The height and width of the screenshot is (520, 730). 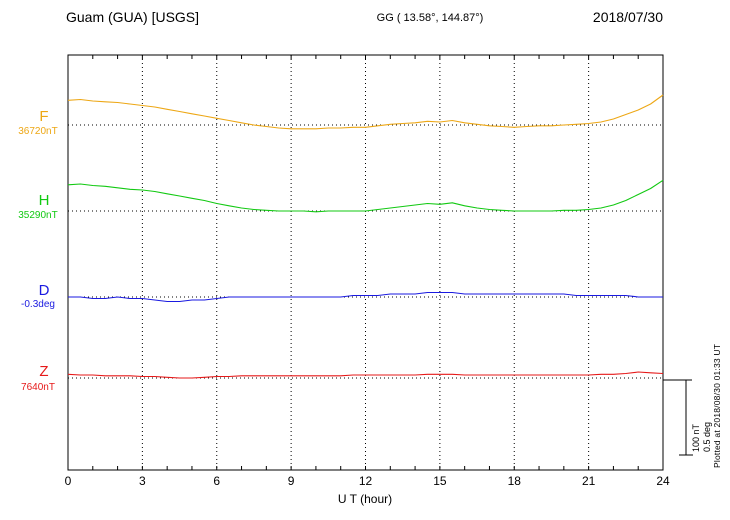 What do you see at coordinates (717, 405) in the screenshot?
I see `plotted-at-note: Plotted at 2018/08/30 01:33 UT` at bounding box center [717, 405].